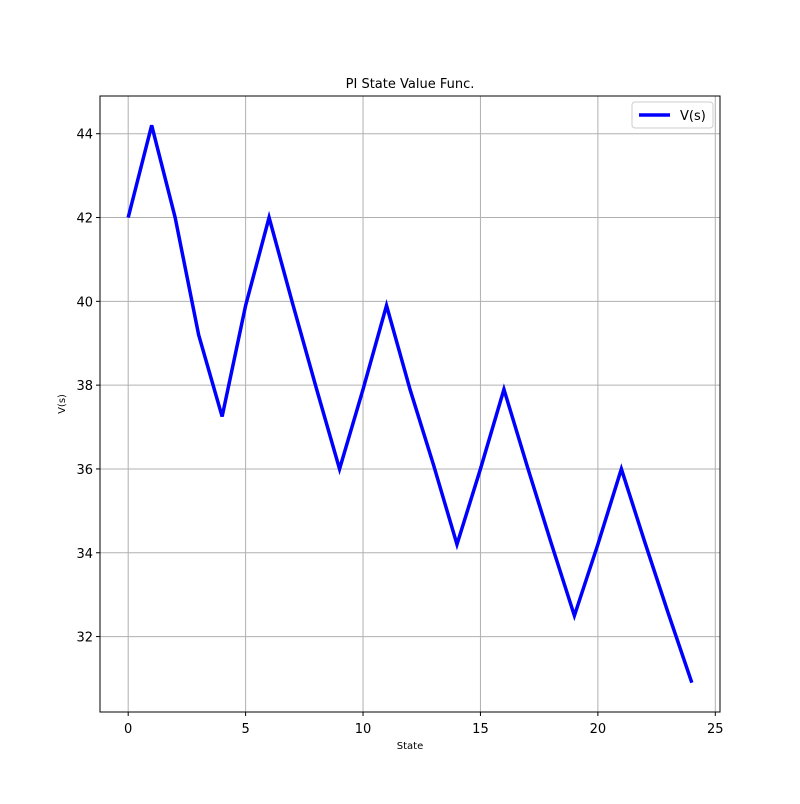 This screenshot has height=804, width=800. Describe the element at coordinates (84, 554) in the screenshot. I see `y-tick-label: 34` at that location.